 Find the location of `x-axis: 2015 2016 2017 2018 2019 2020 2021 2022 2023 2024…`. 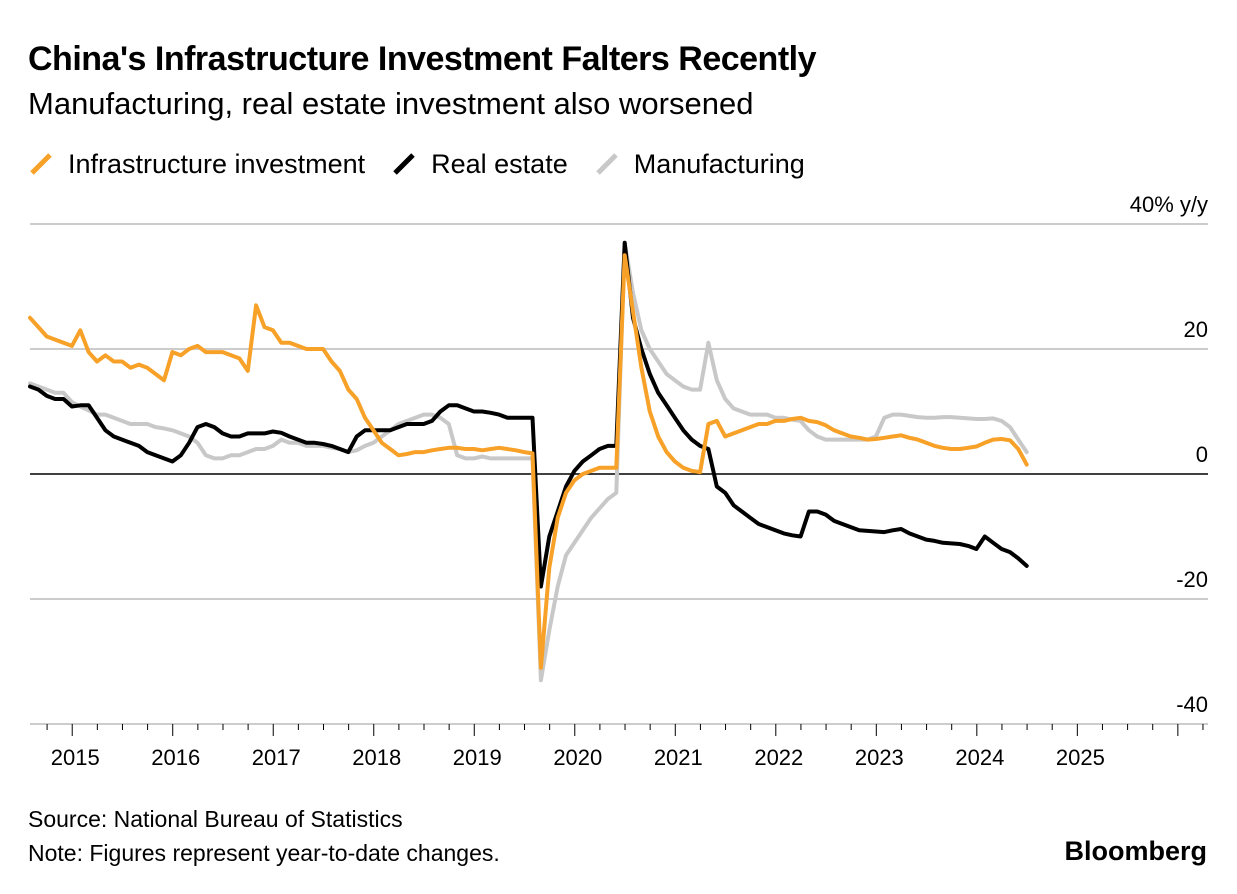

x-axis: 2015 2016 2017 2018 2019 2020 2021 2022 2023 2024… is located at coordinates (625, 747).